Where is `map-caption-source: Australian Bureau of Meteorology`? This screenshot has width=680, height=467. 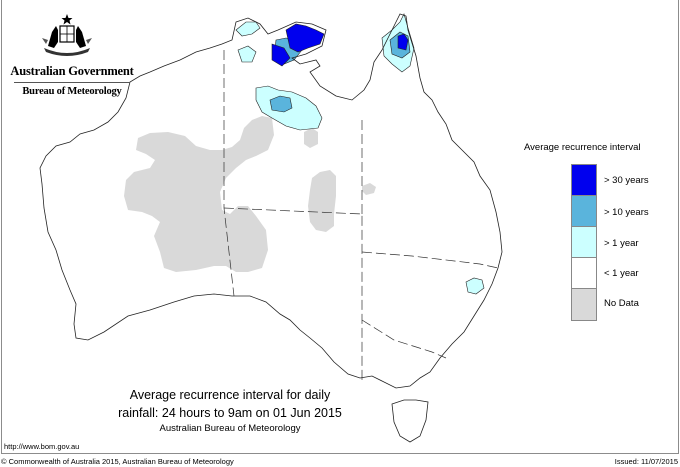
map-caption-source: Australian Bureau of Meteorology is located at coordinates (230, 428).